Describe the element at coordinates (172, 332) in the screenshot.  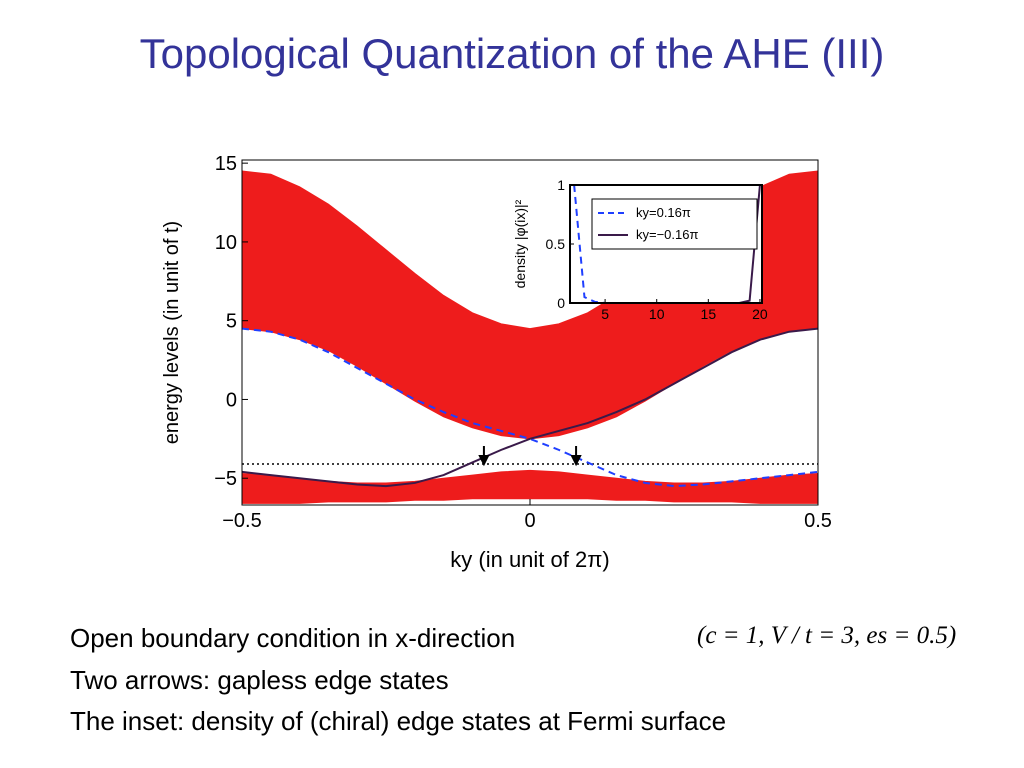
I see `y-axis-label: energy levels (in unit of t)` at that location.